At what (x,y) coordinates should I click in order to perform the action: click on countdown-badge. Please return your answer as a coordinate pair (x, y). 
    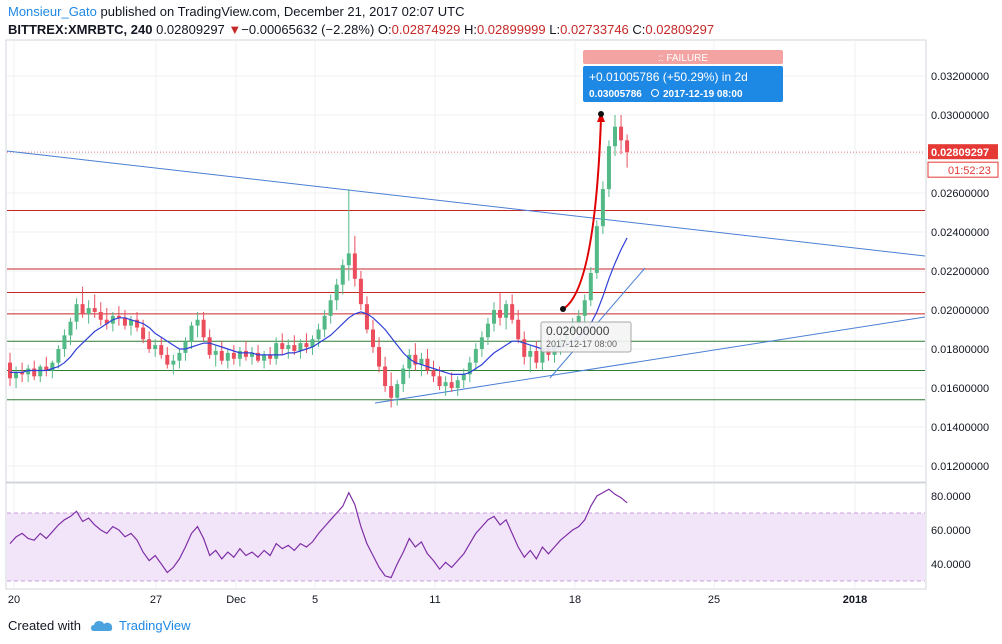
    Looking at the image, I should click on (963, 169).